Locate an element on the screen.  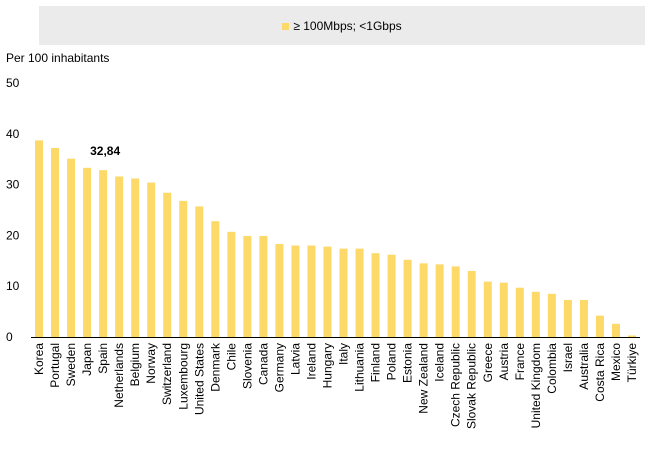
x-tick-label: New Zealand is located at coordinates (424, 378).